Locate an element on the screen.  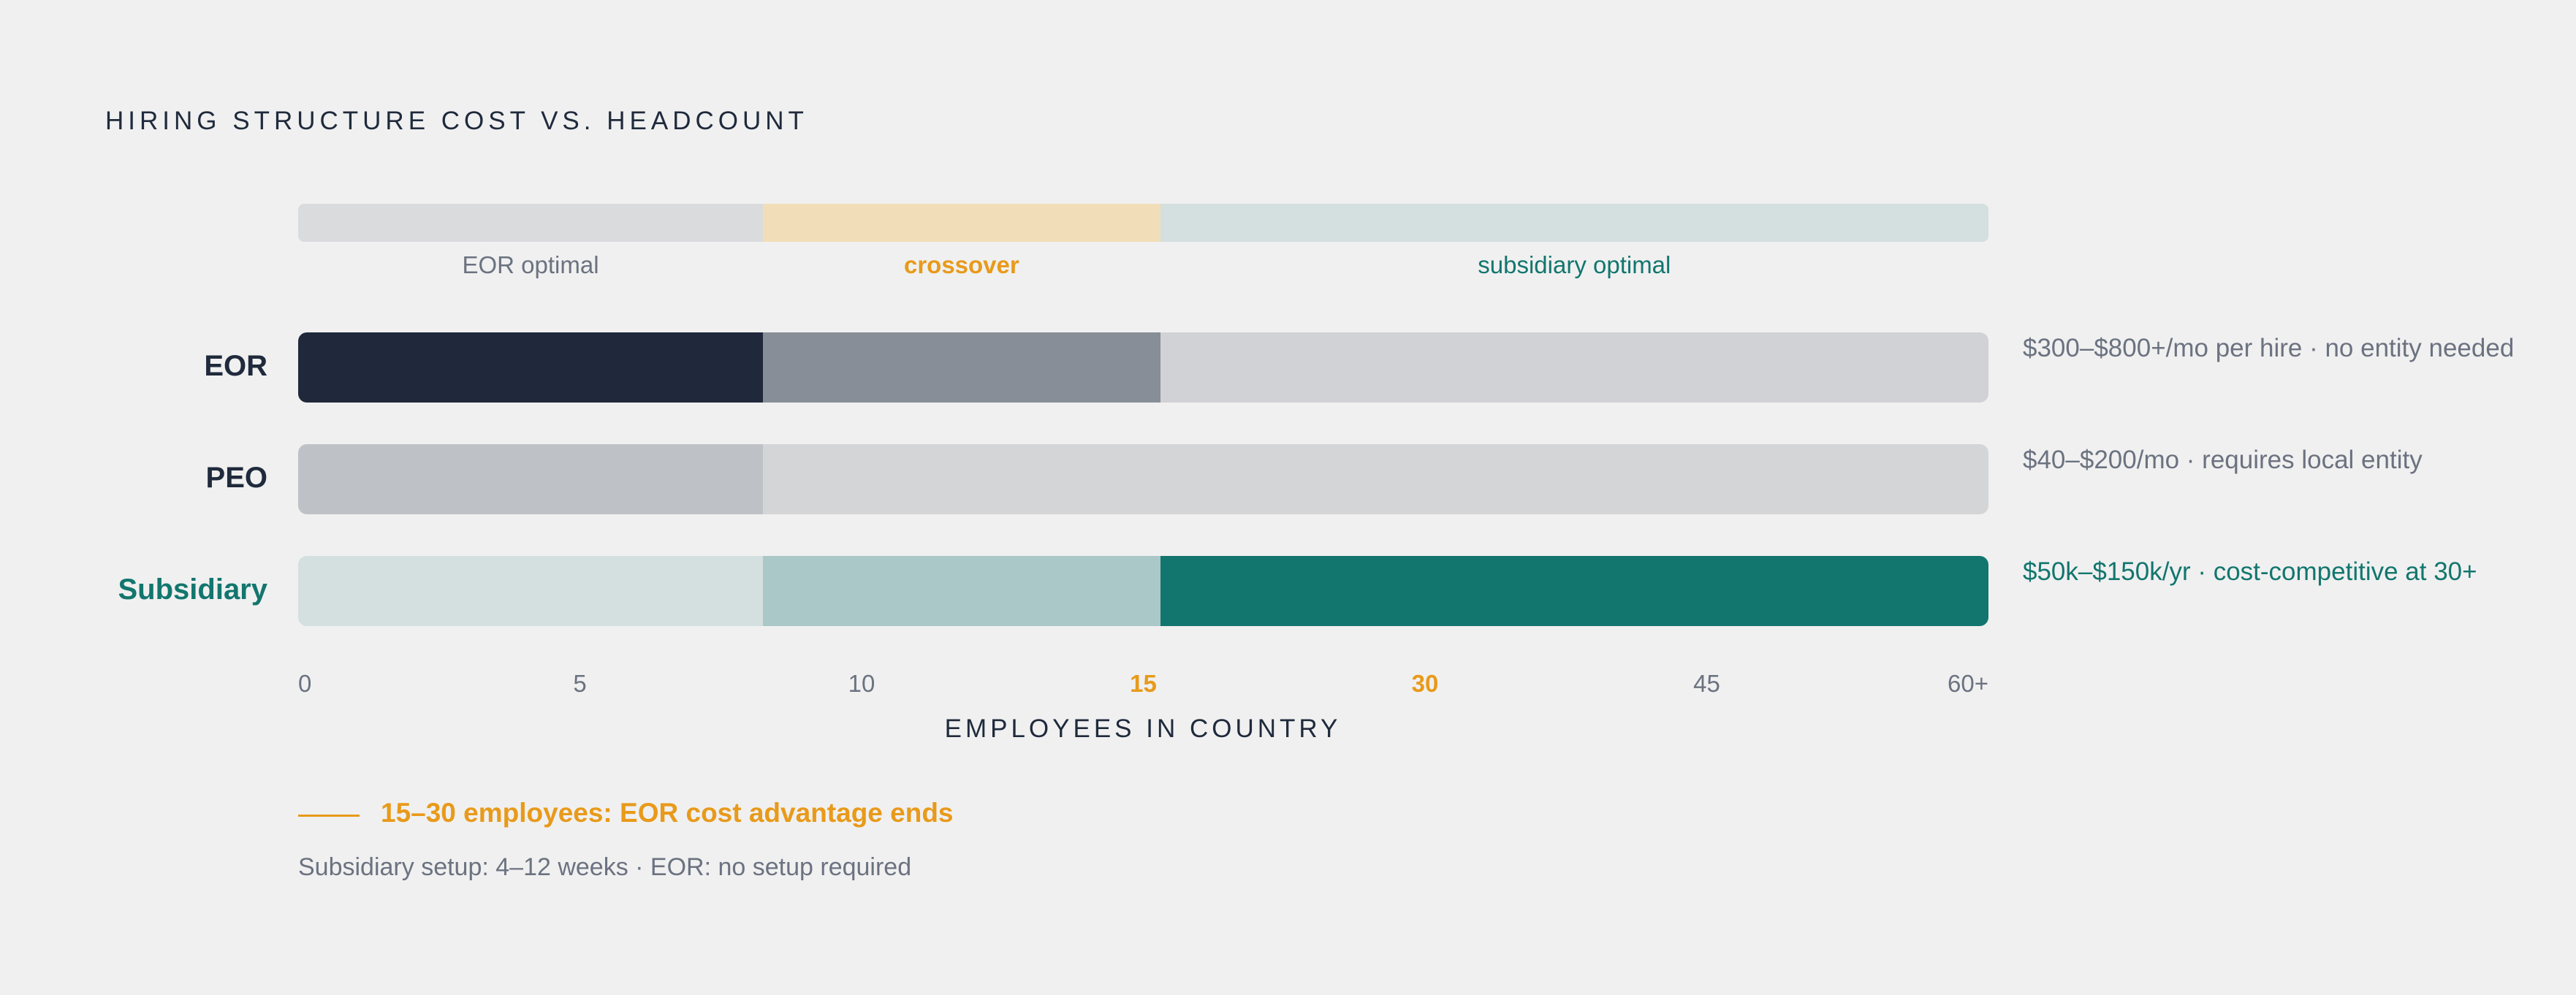
x-tick-10: 10 is located at coordinates (861, 683).